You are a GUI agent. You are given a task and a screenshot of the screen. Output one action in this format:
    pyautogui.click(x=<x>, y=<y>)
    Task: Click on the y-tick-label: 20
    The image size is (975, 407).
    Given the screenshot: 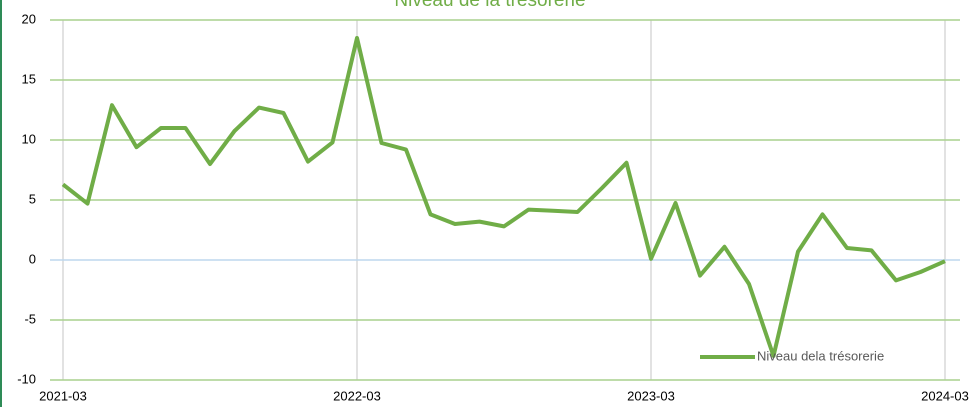 What is the action you would take?
    pyautogui.click(x=29, y=18)
    